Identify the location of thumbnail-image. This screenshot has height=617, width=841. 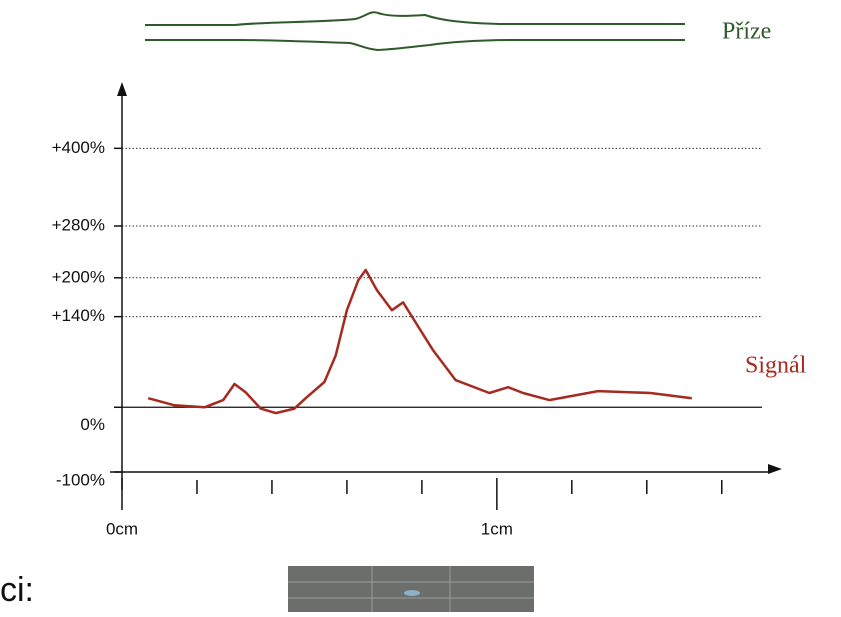
(411, 589).